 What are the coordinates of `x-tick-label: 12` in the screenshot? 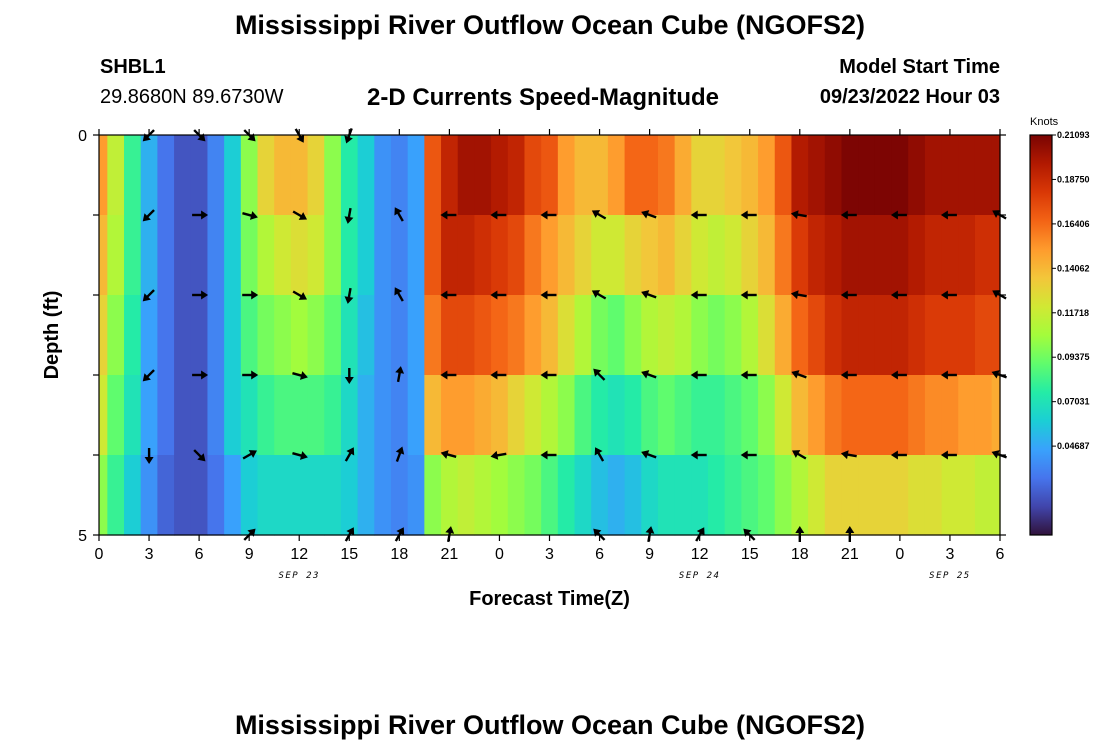 It's located at (299, 554).